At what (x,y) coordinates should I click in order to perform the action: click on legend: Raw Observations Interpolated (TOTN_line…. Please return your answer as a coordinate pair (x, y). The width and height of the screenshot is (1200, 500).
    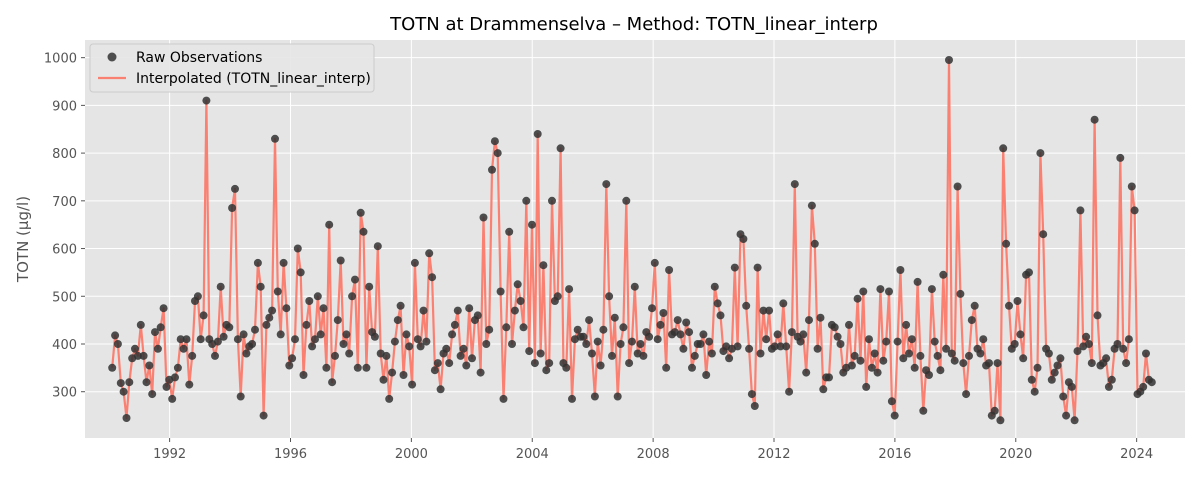
    Looking at the image, I should click on (232, 68).